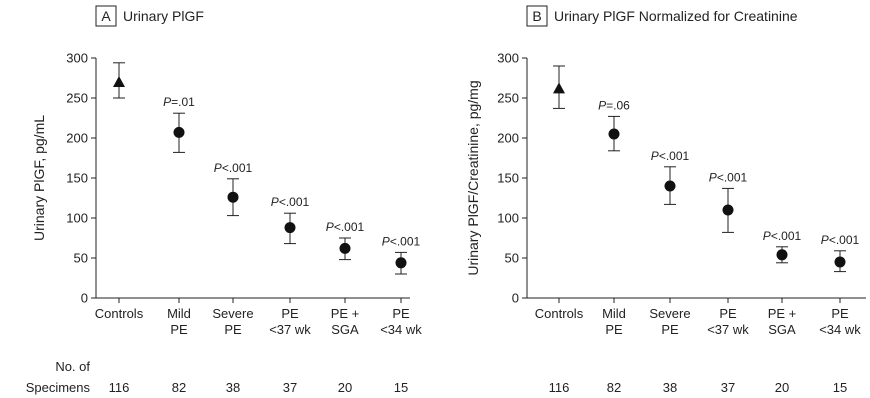 The width and height of the screenshot is (870, 398). What do you see at coordinates (163, 16) in the screenshot?
I see `panel-title: Urinary PlGF` at bounding box center [163, 16].